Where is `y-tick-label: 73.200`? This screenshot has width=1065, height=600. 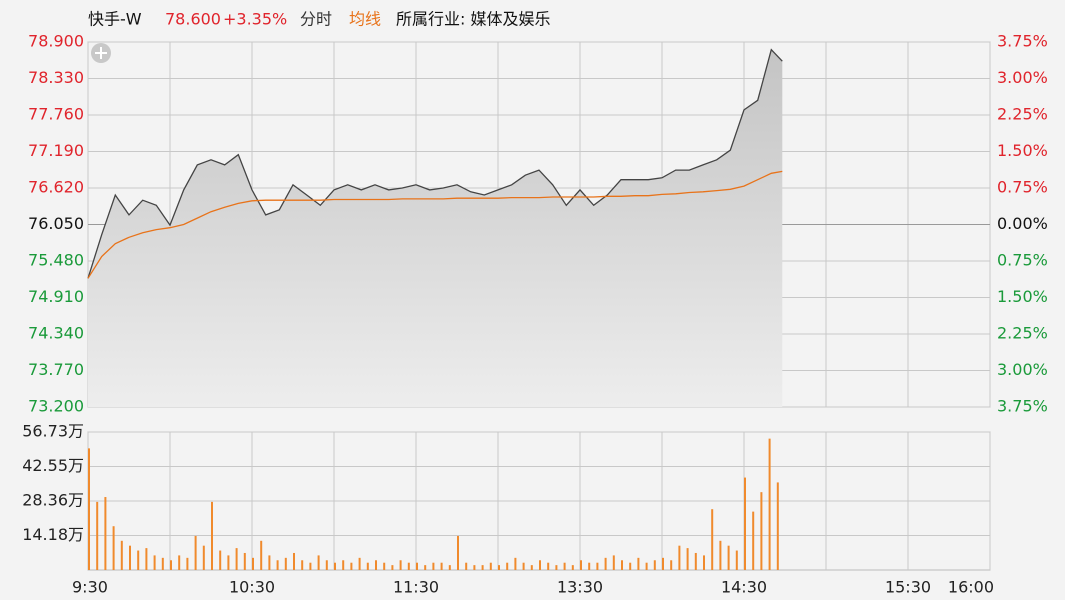 y-tick-label: 73.200 is located at coordinates (56, 406).